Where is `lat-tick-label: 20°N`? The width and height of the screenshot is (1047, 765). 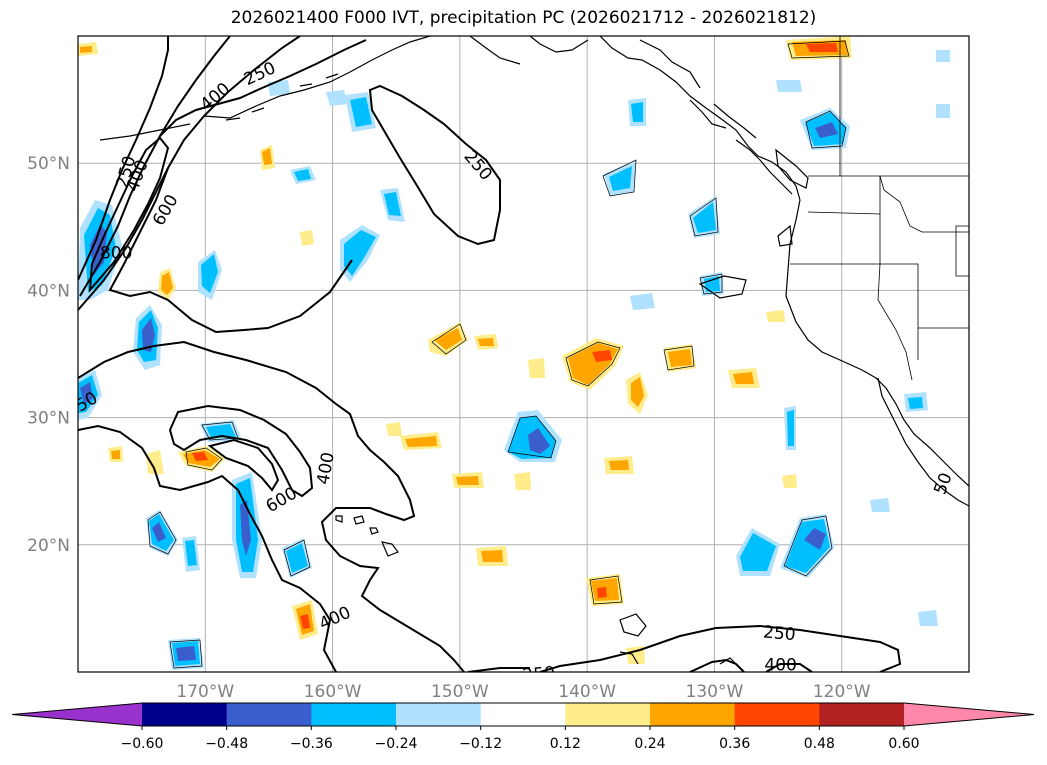
lat-tick-label: 20°N is located at coordinates (48, 546).